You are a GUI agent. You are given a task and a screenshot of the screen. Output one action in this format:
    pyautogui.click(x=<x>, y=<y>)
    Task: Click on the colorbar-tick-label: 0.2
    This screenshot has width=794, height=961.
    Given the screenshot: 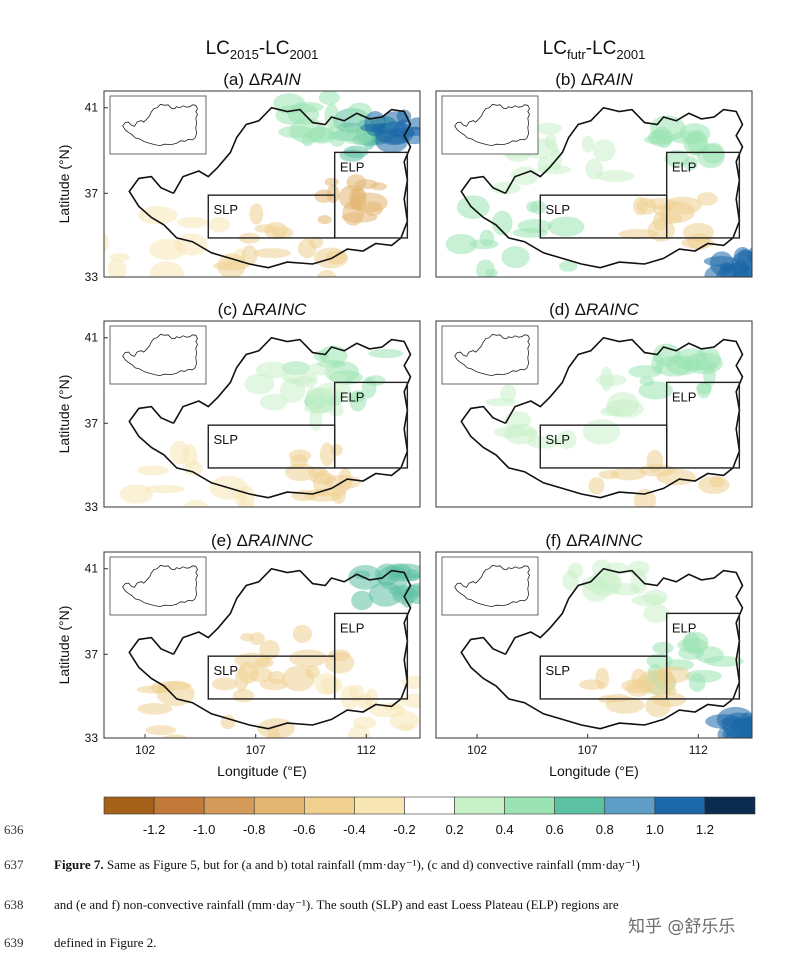 What is the action you would take?
    pyautogui.click(x=454, y=829)
    